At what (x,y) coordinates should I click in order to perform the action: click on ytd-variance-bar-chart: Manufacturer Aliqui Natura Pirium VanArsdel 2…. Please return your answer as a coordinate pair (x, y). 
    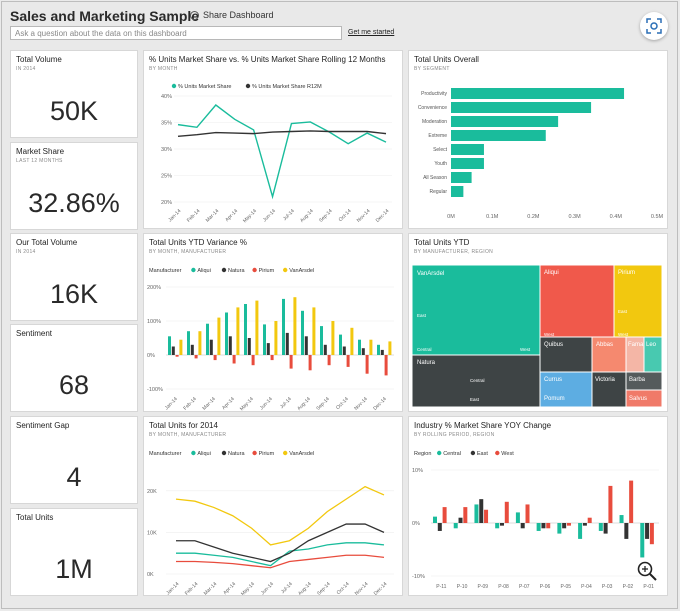
    Looking at the image, I should click on (270, 339).